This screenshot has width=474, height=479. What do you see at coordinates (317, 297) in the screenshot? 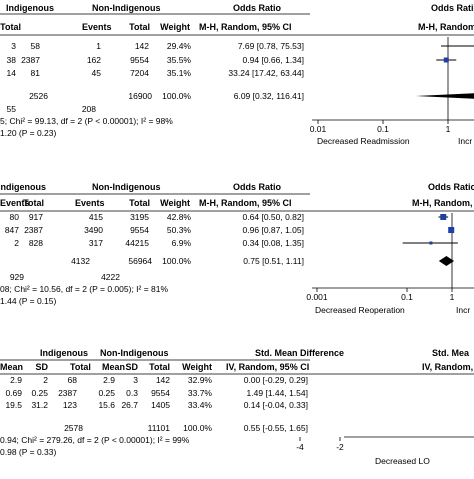
I see `x-tick-label: 0.001` at bounding box center [317, 297].